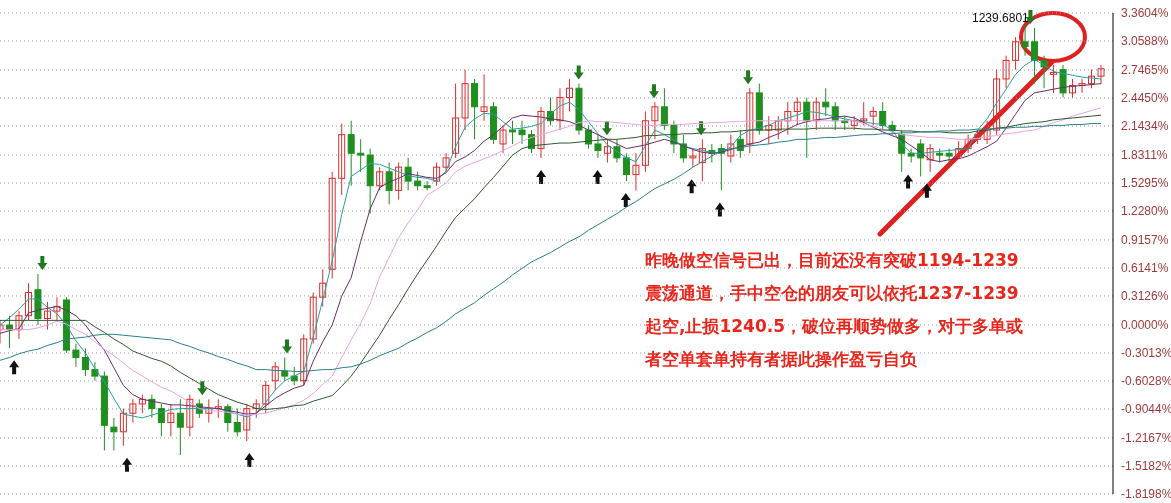 This screenshot has height=503, width=1171. What do you see at coordinates (1145, 13) in the screenshot?
I see `y-tick-label: 3.3604%` at bounding box center [1145, 13].